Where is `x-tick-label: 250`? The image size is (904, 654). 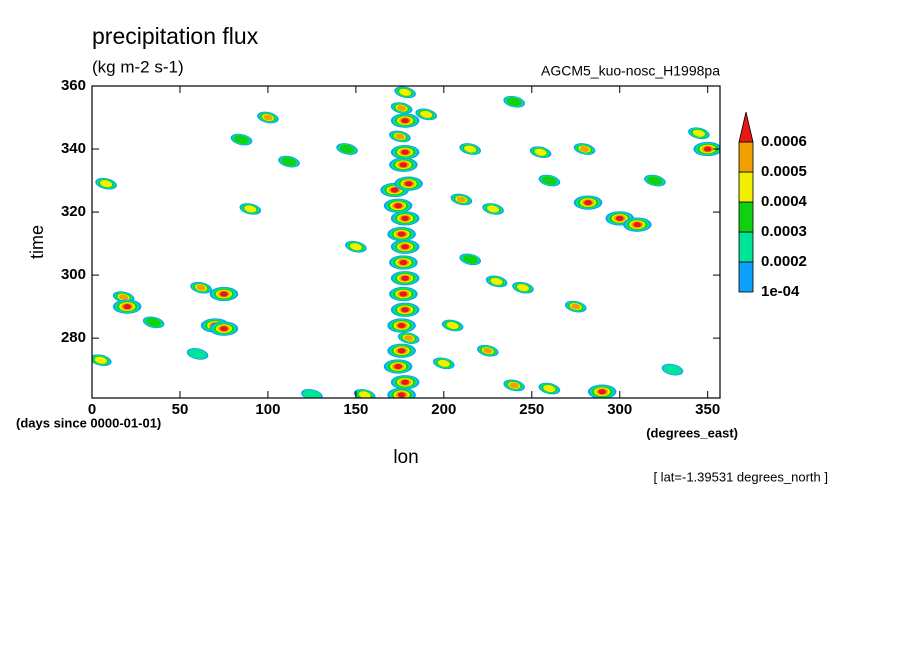 x-tick-label: 250 is located at coordinates (531, 409).